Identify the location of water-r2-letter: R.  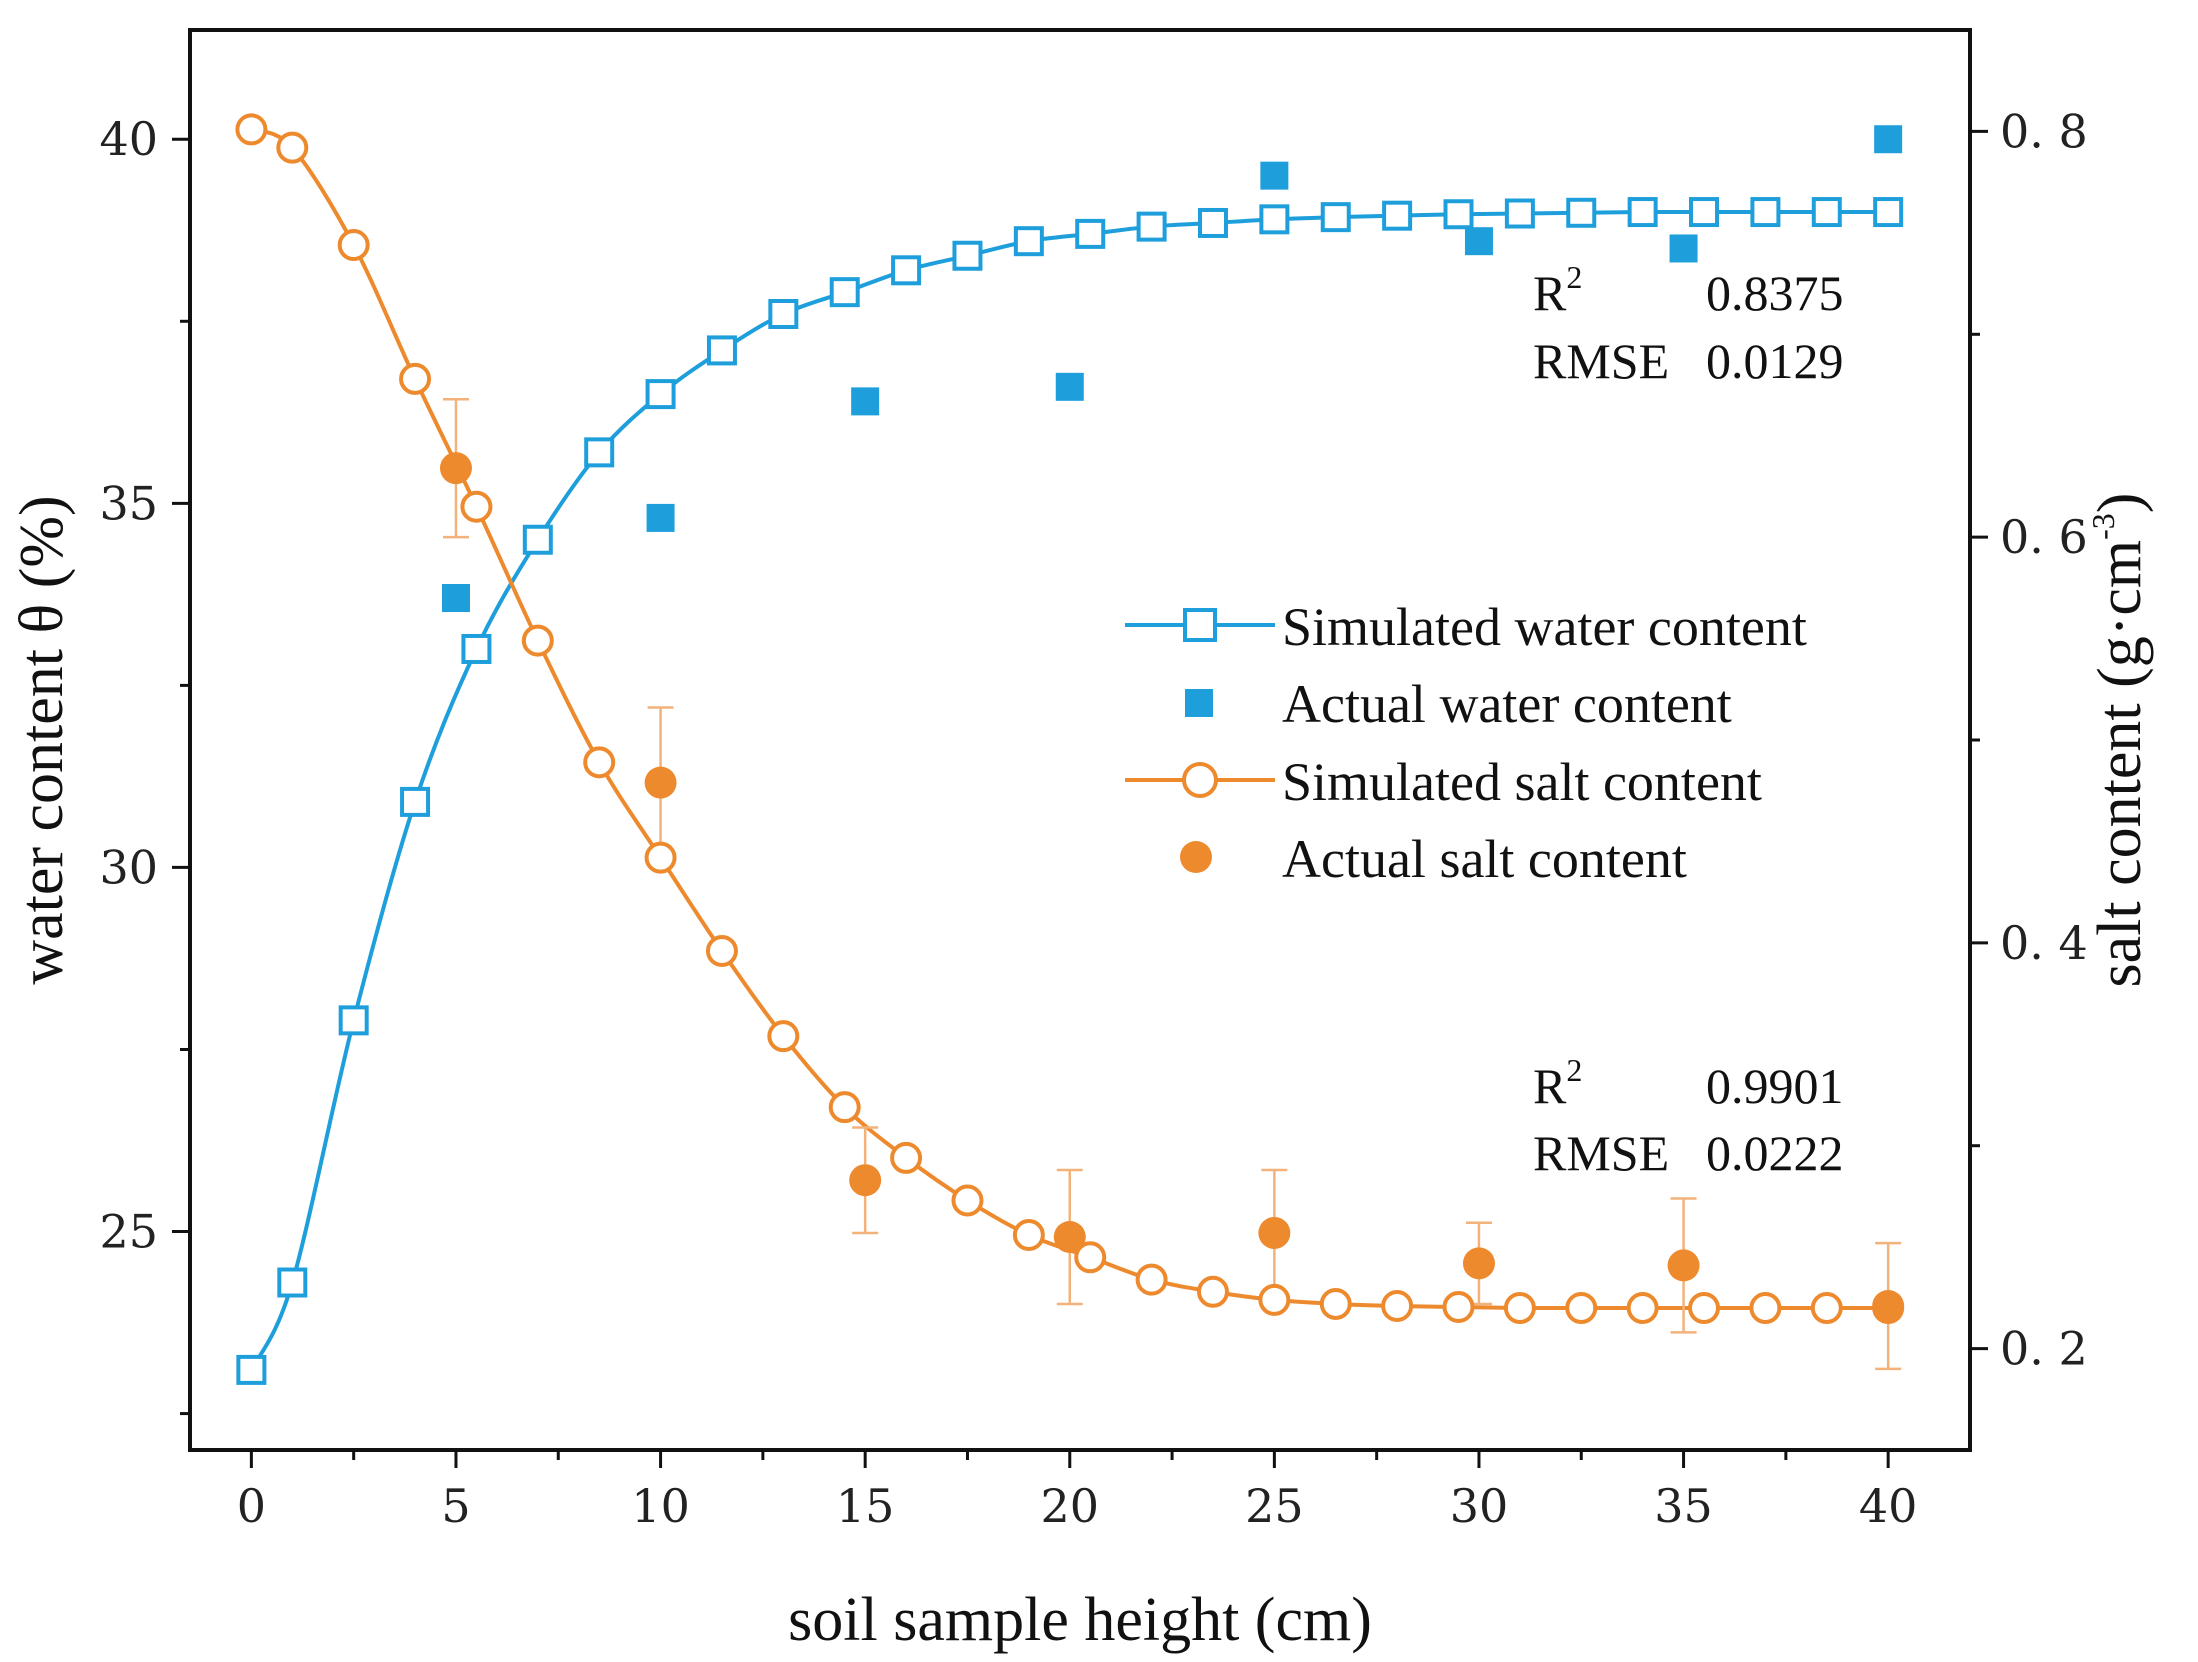
(1550, 293).